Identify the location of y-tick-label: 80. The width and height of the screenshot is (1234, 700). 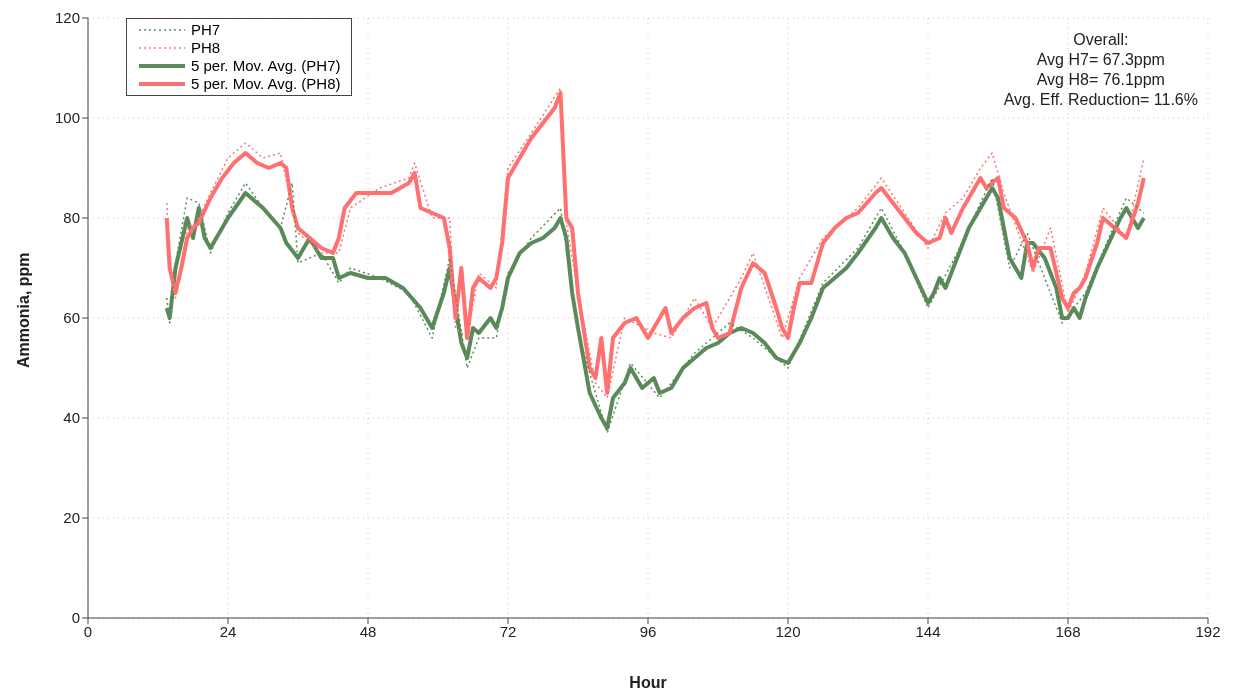
(71, 218).